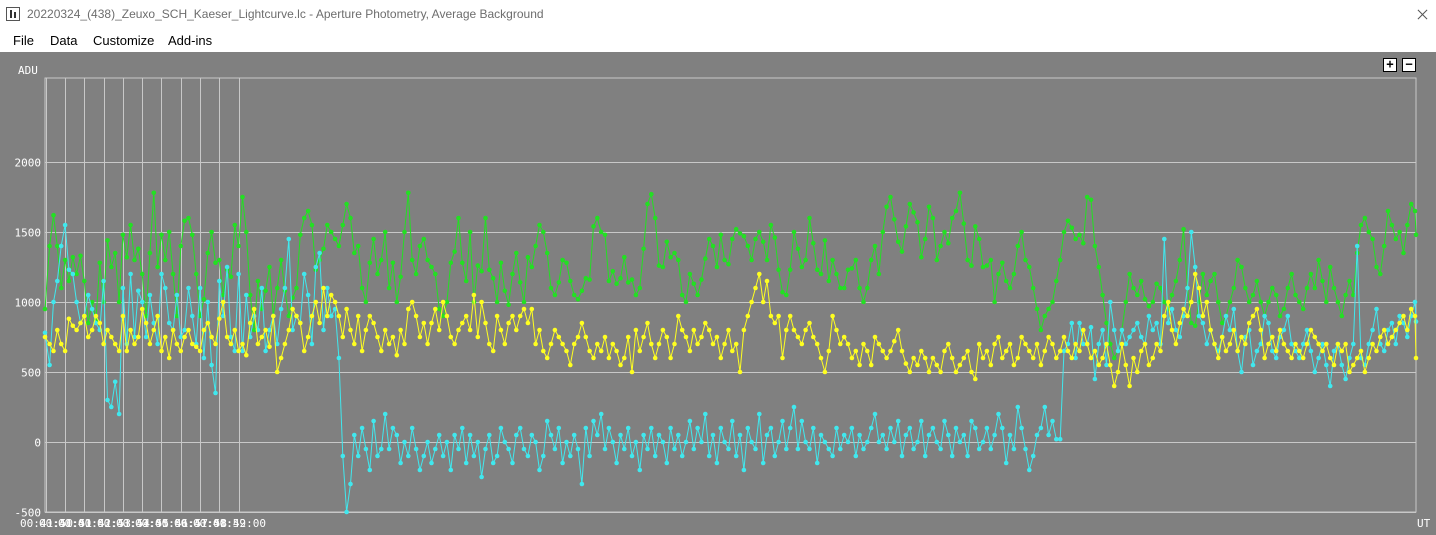  Describe the element at coordinates (23, 40) in the screenshot. I see `menu-file: File` at that location.